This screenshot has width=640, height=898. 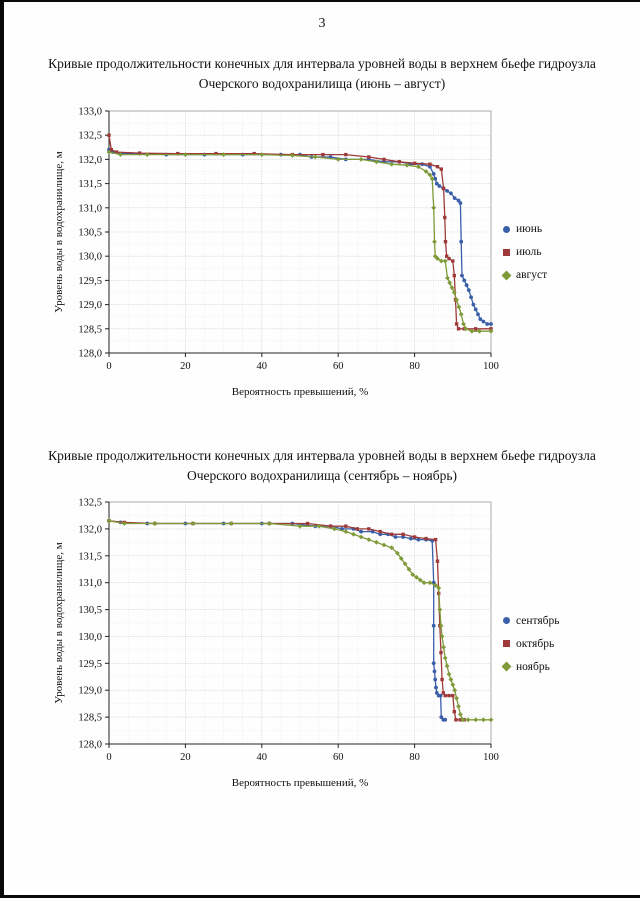 I want to click on legend-marker-june-icon, so click(x=506, y=229).